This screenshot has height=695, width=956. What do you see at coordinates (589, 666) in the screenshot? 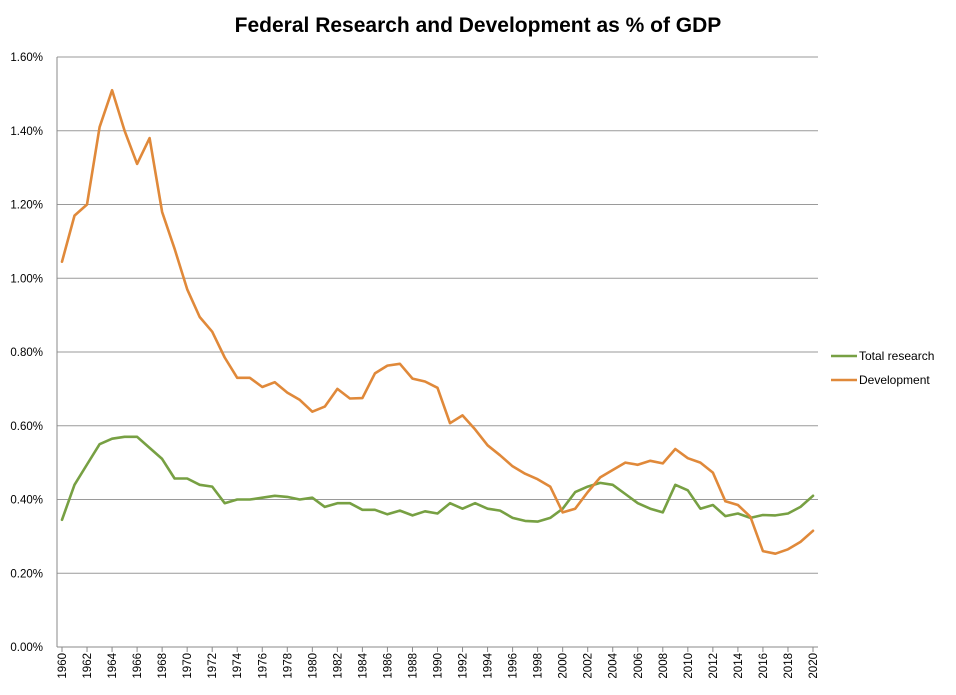
I see `x-tick-label: 2002` at bounding box center [589, 666].